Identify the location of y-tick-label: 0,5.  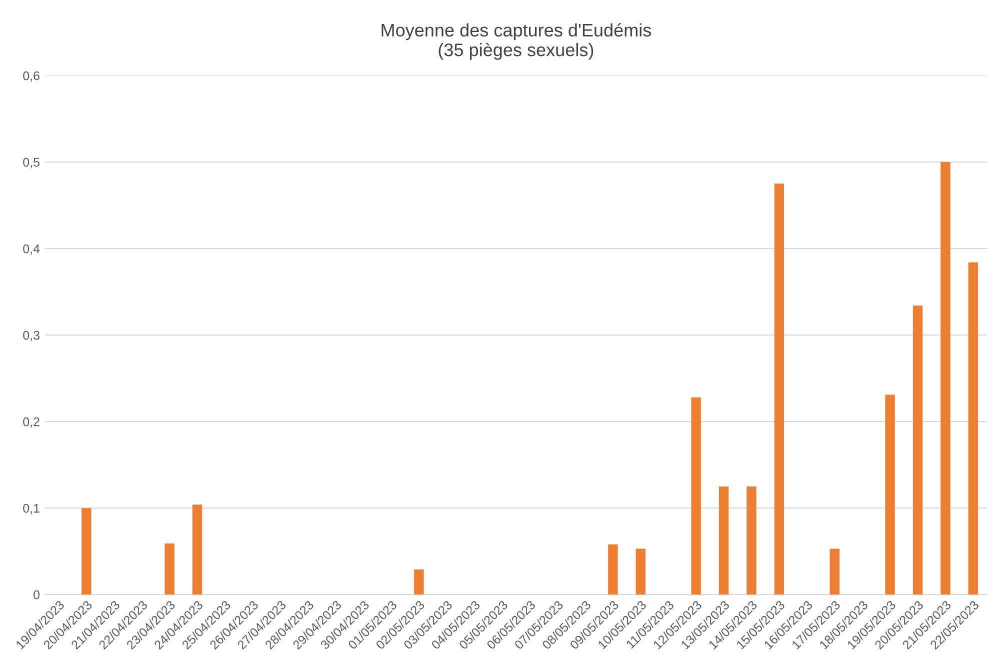
(31, 163).